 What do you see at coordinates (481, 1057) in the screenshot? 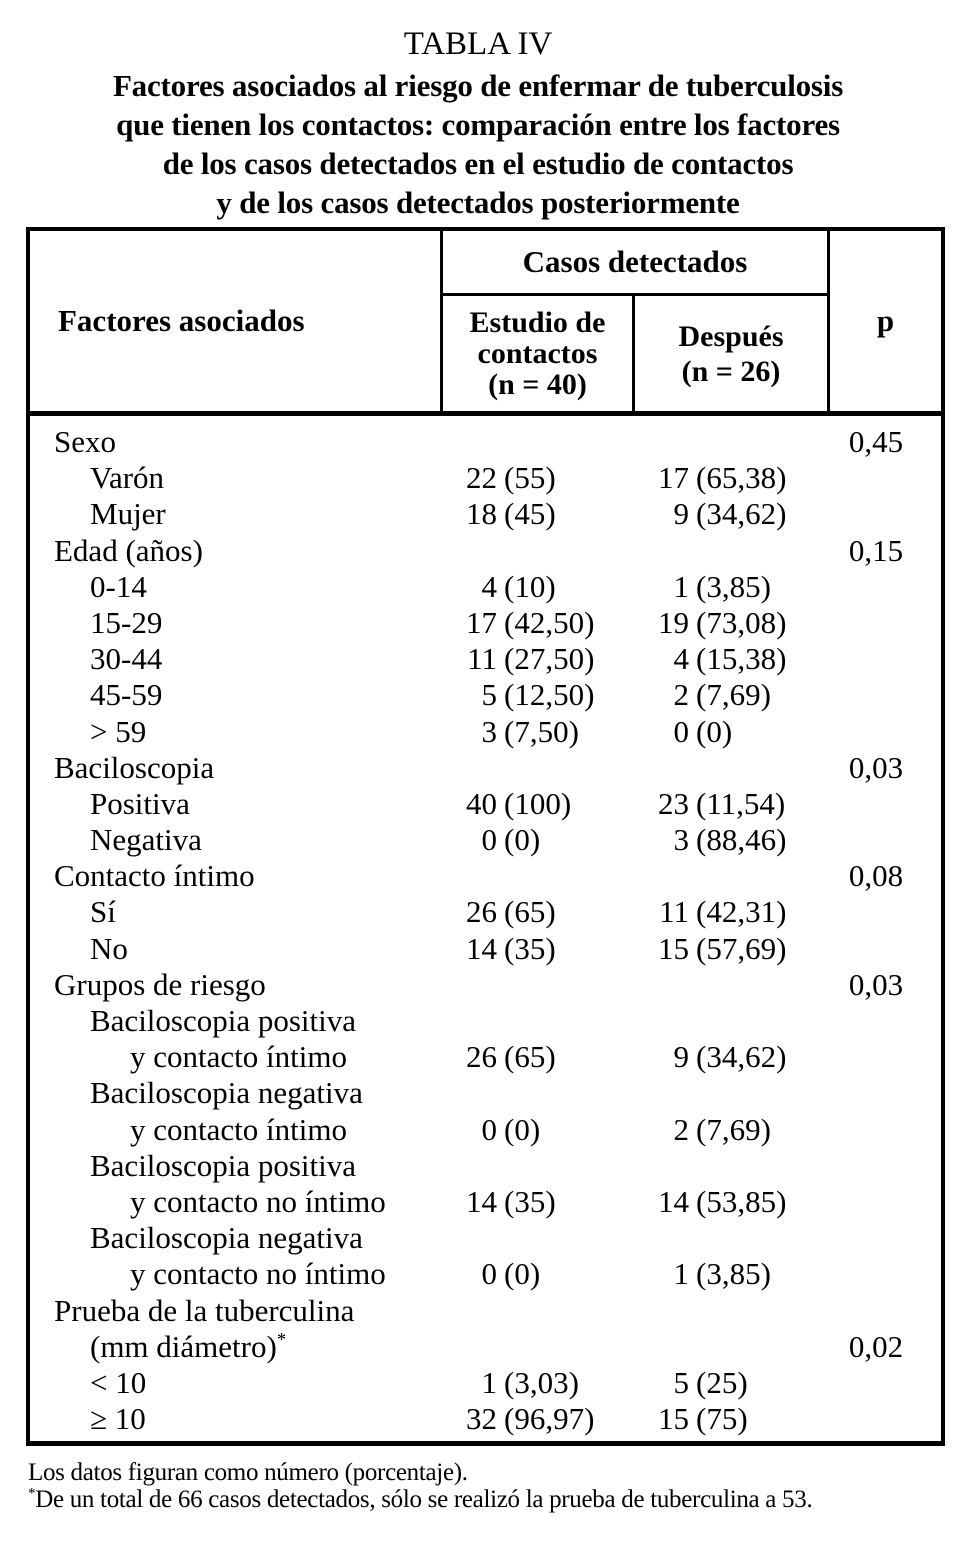
I see `study-count: 26` at bounding box center [481, 1057].